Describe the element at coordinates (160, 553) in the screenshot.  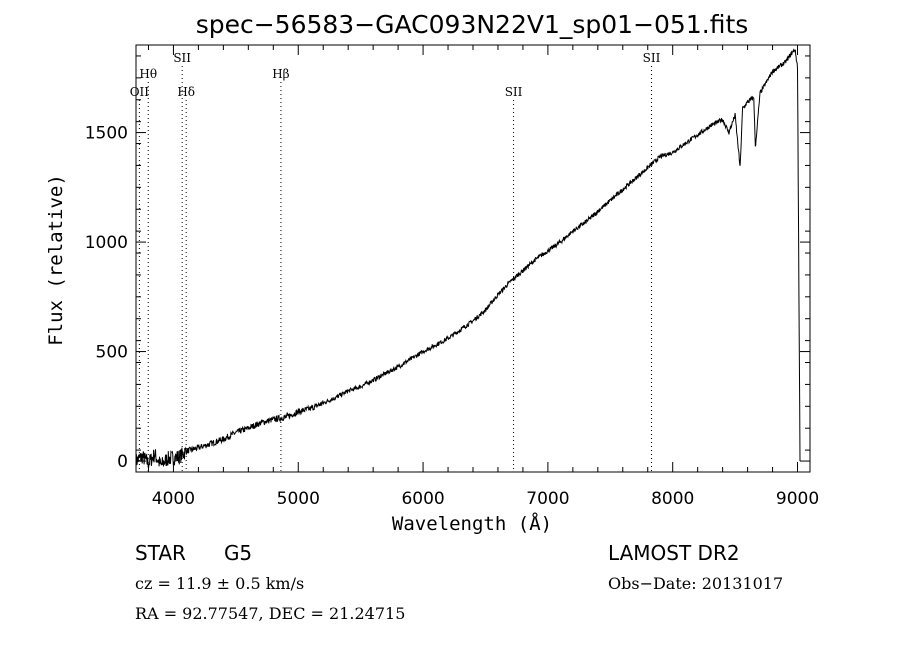
I see `class-label: STAR` at that location.